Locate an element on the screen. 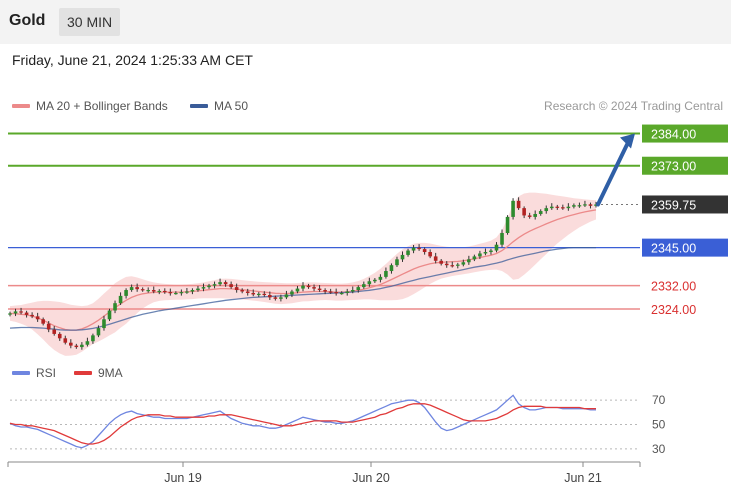 The height and width of the screenshot is (488, 731). time-axis: Jun 19 Jun 20 Jun 21 is located at coordinates (324, 473).